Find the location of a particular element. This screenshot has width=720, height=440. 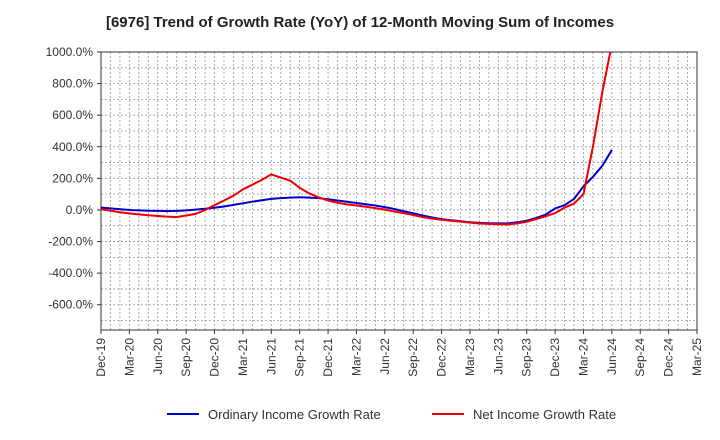

y-tick-label: 600.0% is located at coordinates (72, 115).